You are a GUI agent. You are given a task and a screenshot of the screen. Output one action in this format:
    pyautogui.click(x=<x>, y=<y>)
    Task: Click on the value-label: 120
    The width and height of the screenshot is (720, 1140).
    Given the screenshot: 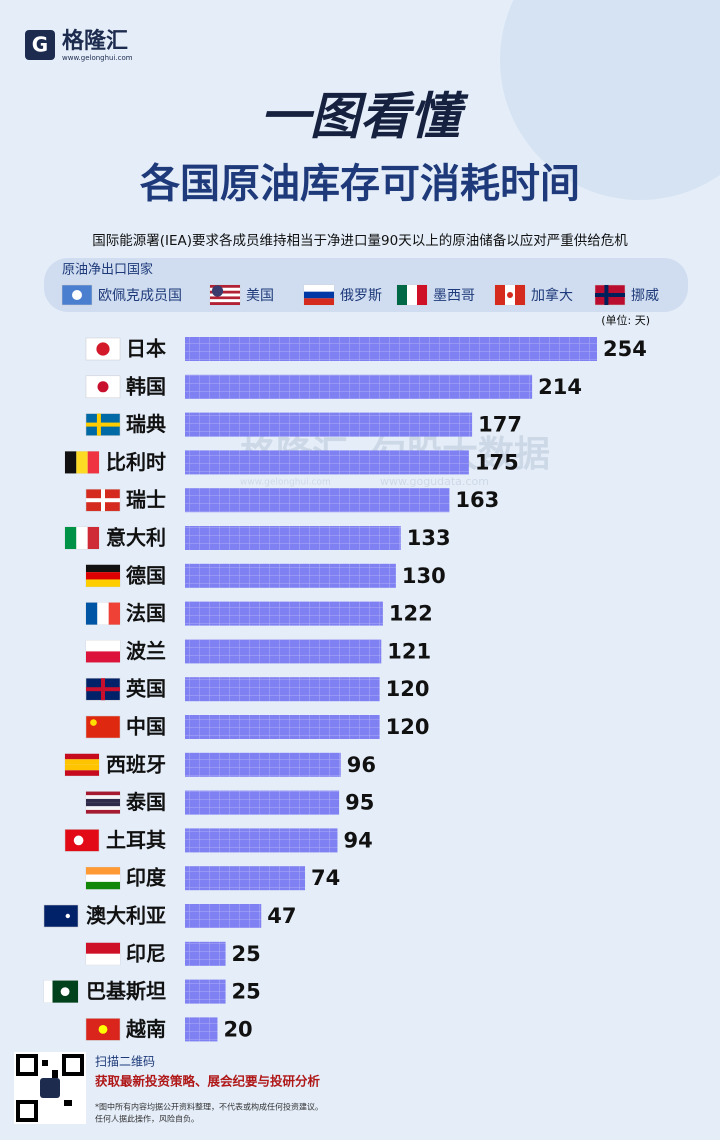 What is the action you would take?
    pyautogui.click(x=408, y=727)
    